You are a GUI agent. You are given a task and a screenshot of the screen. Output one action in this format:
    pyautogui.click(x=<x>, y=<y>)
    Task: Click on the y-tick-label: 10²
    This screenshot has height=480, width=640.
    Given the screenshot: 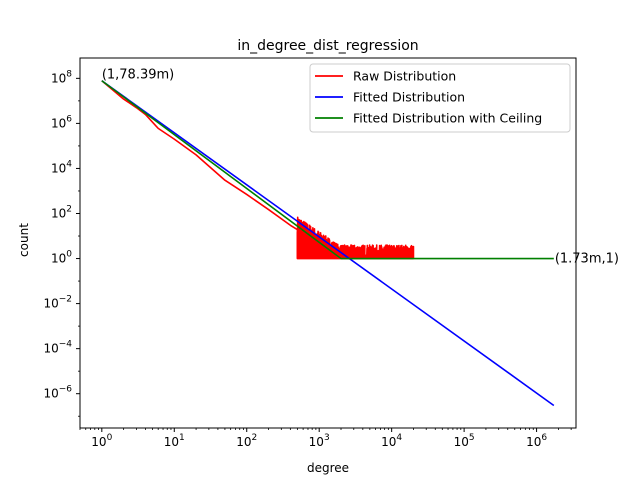 What is the action you would take?
    pyautogui.click(x=61, y=212)
    